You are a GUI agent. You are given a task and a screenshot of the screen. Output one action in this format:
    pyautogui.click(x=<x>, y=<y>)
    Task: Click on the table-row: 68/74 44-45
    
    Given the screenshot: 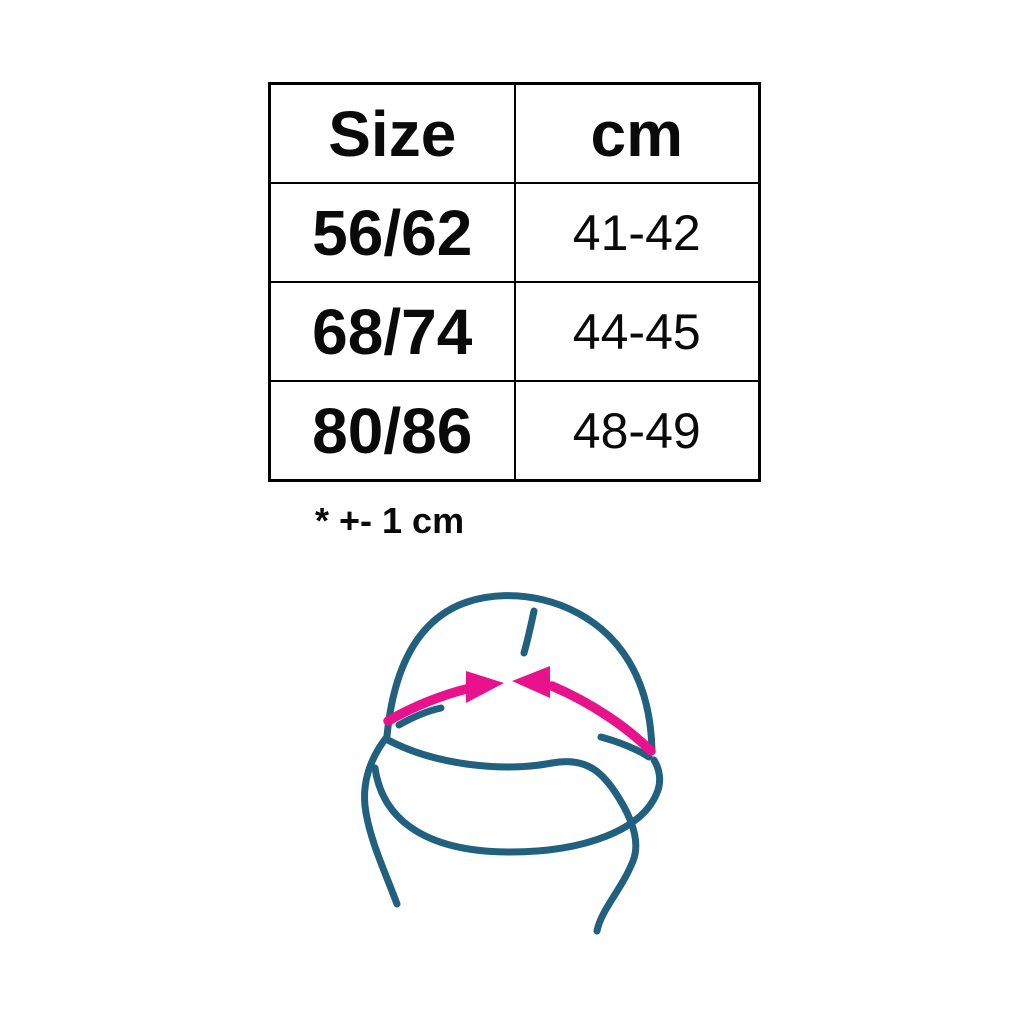 What is the action you would take?
    pyautogui.click(x=514, y=331)
    